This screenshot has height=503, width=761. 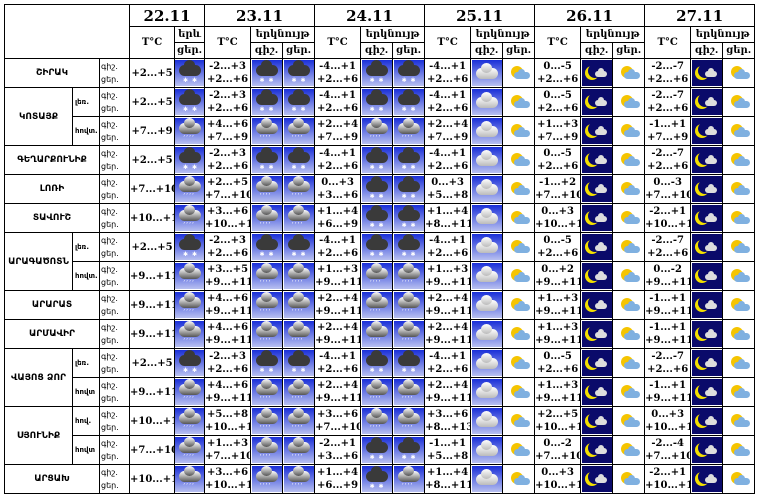 What do you see at coordinates (338, 479) in the screenshot?
I see `temperature-cell: +1...+4 +6...+9` at bounding box center [338, 479].